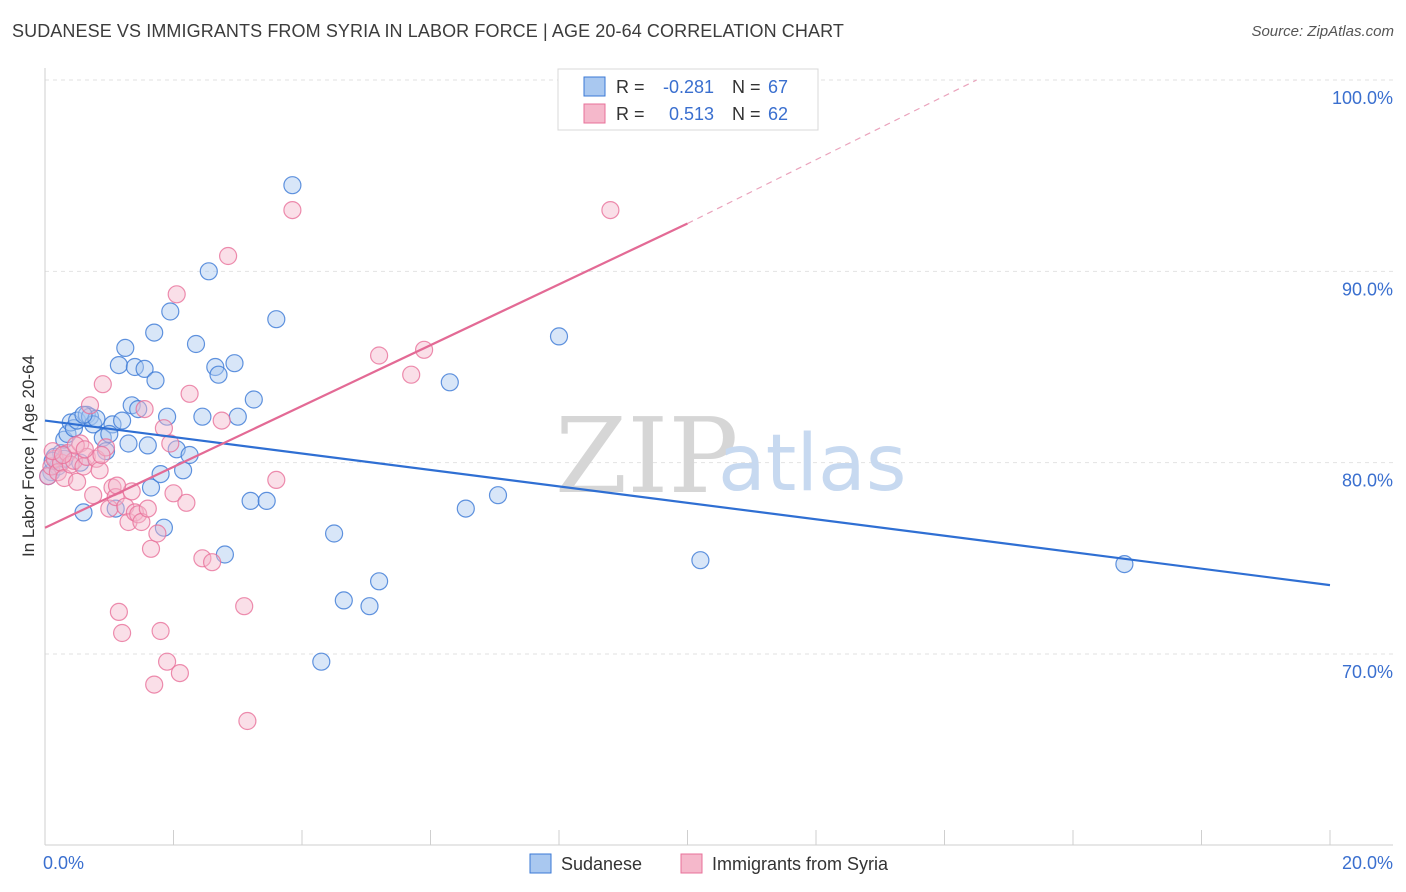  I want to click on legend-box: R = -0.281 N = 67 R = 0.513 N = 62, so click(688, 99).